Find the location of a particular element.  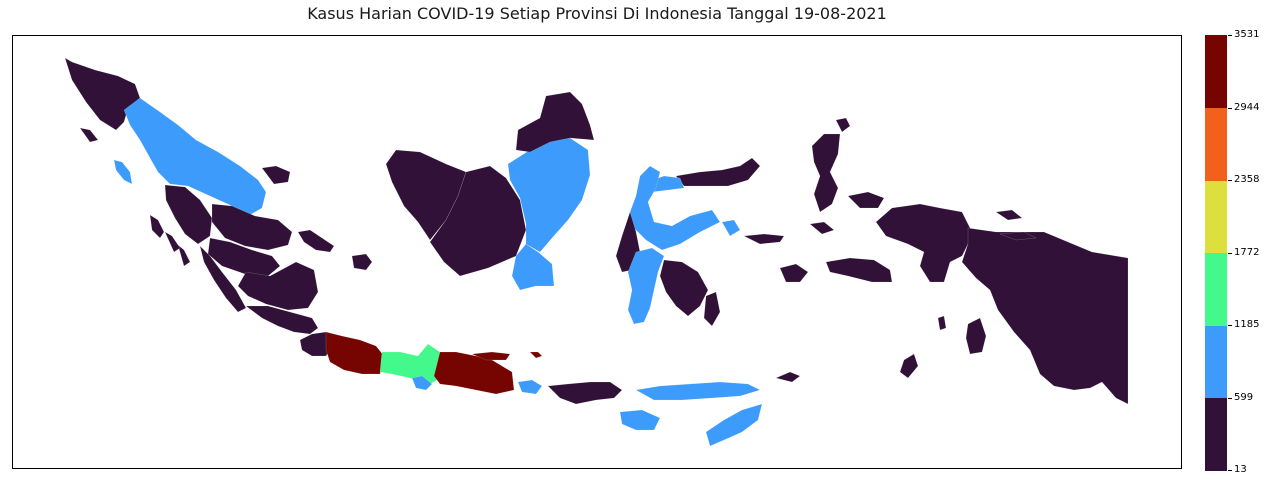

region-jambi is located at coordinates (244, 257).